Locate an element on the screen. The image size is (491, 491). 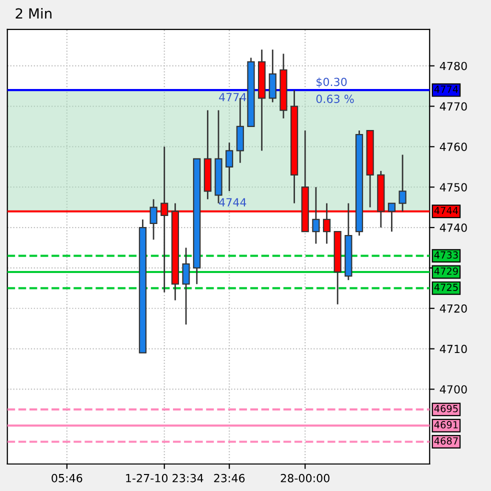
annotation: 4774 is located at coordinates (232, 97).